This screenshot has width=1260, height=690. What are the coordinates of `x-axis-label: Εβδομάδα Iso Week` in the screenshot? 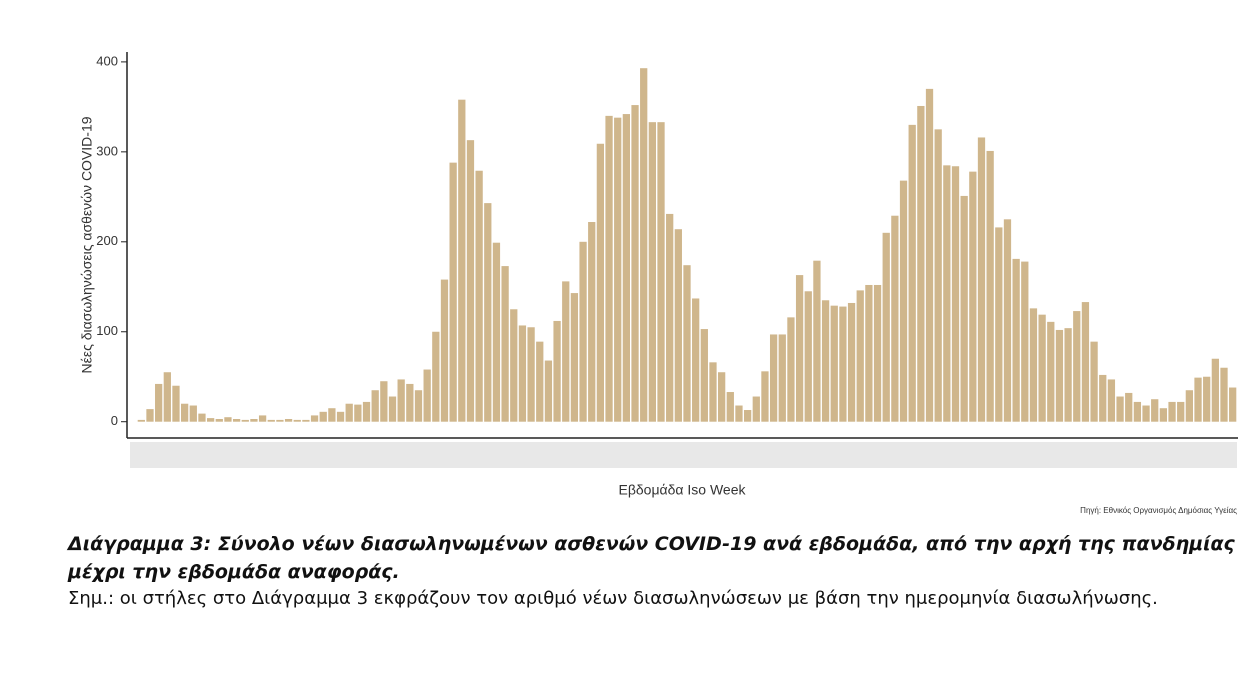 It's located at (682, 490).